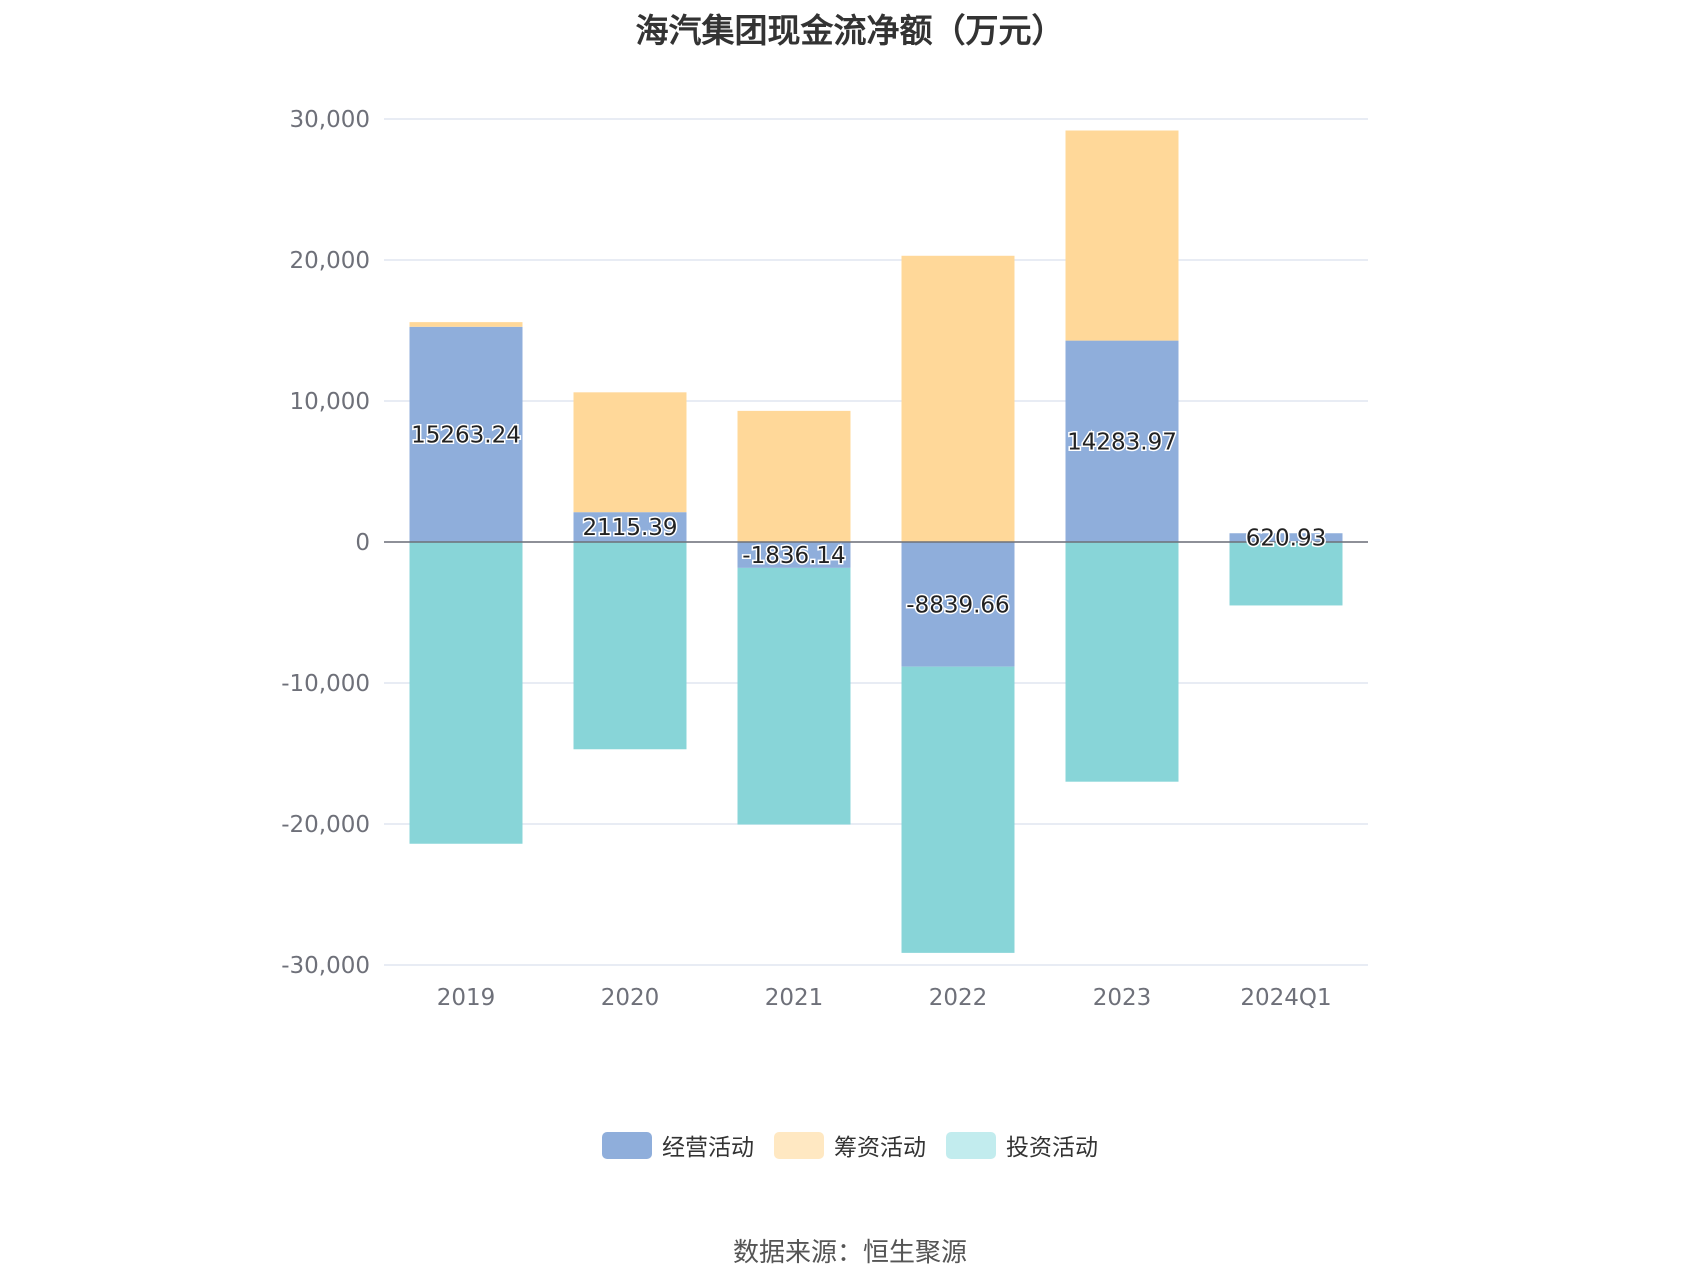 The height and width of the screenshot is (1274, 1700). What do you see at coordinates (1286, 574) in the screenshot?
I see `bar-投资活动-2024Q1` at bounding box center [1286, 574].